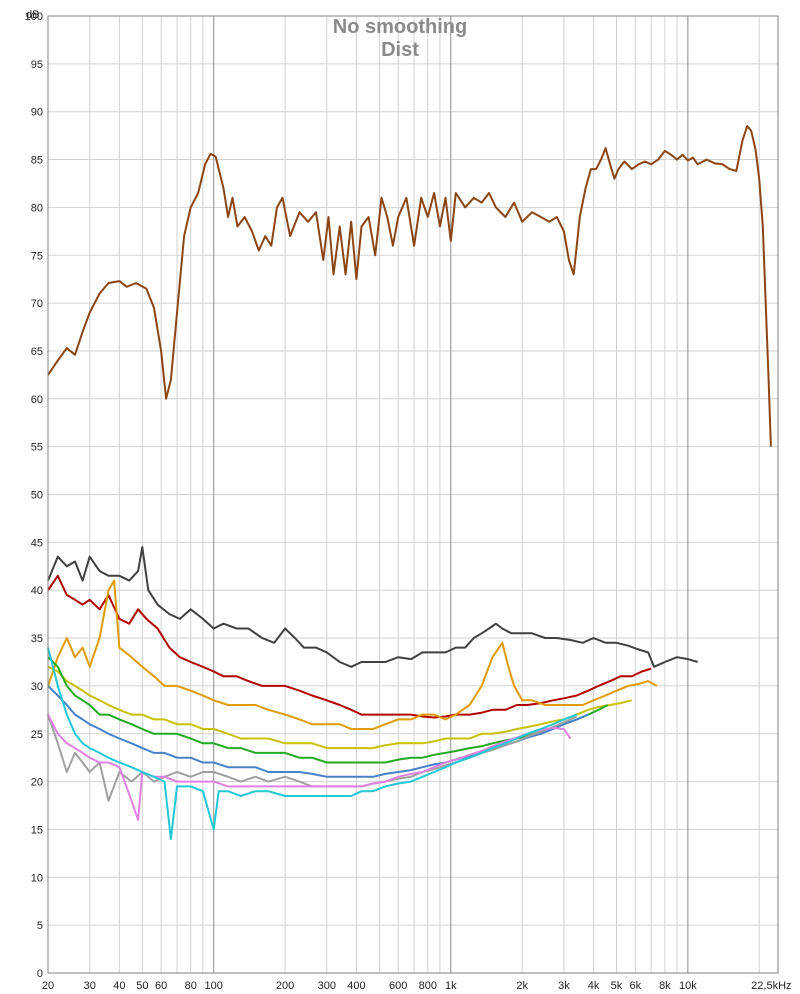 The height and width of the screenshot is (994, 800). What do you see at coordinates (48, 986) in the screenshot?
I see `x-tick-label: 20` at bounding box center [48, 986].